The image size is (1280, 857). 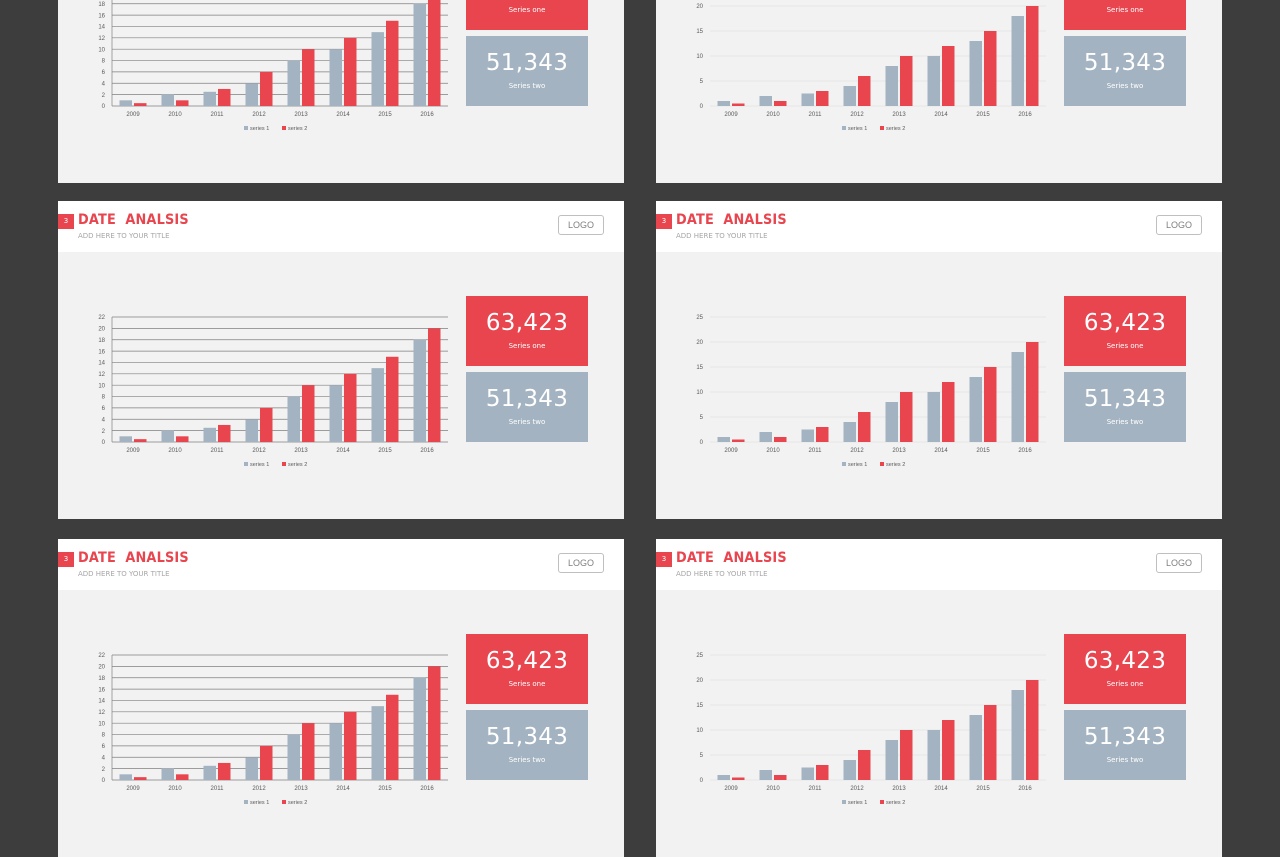 I want to click on y-tick-label: 8, so click(x=104, y=736).